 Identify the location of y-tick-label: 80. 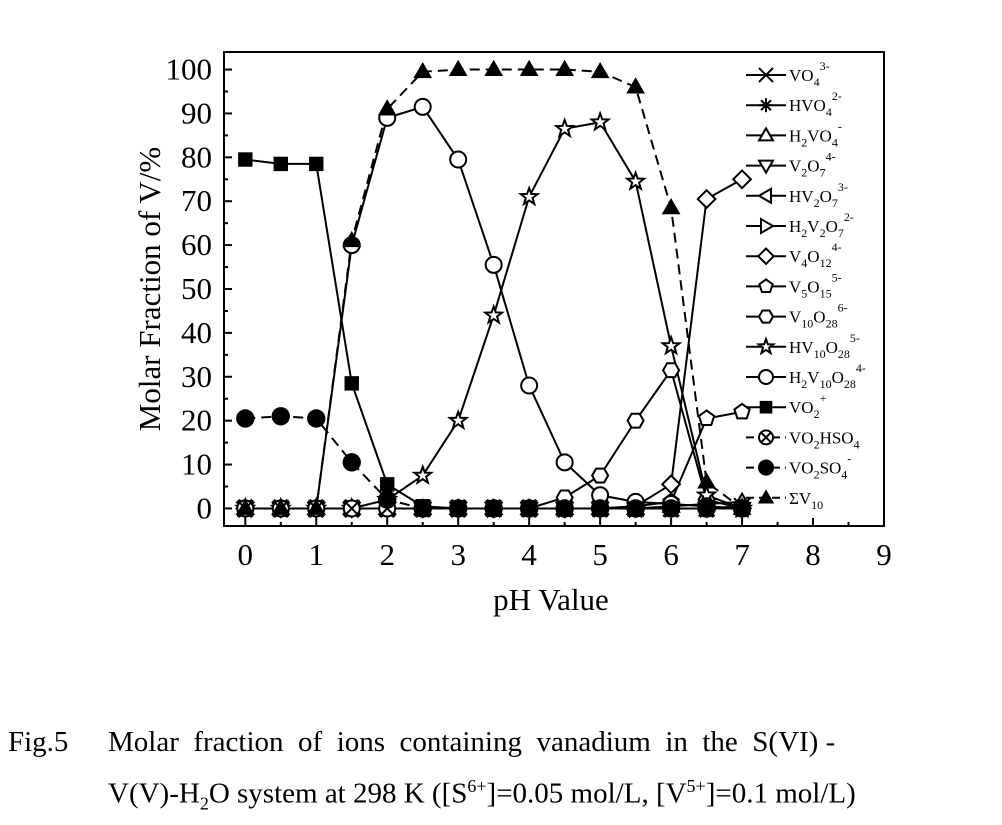
(196, 156).